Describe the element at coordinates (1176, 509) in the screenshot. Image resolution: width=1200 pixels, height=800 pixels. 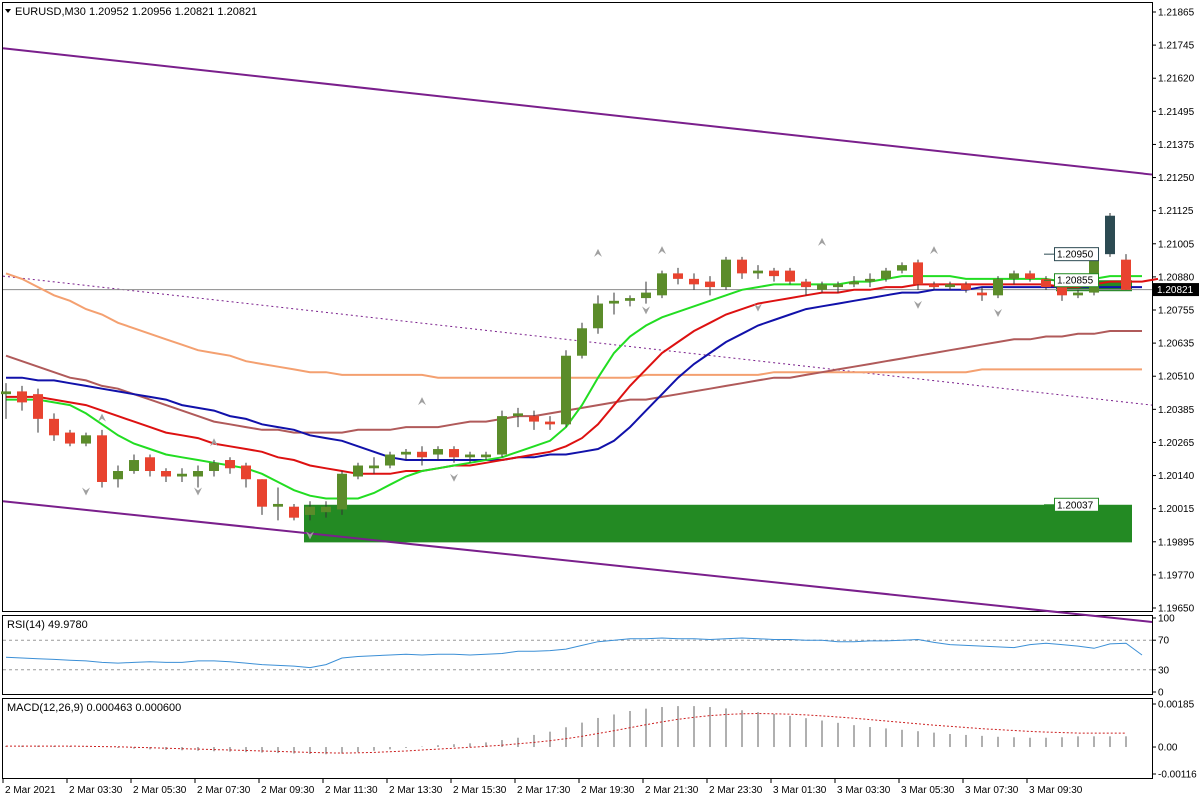
I see `price-tick-label: 1.20015` at that location.